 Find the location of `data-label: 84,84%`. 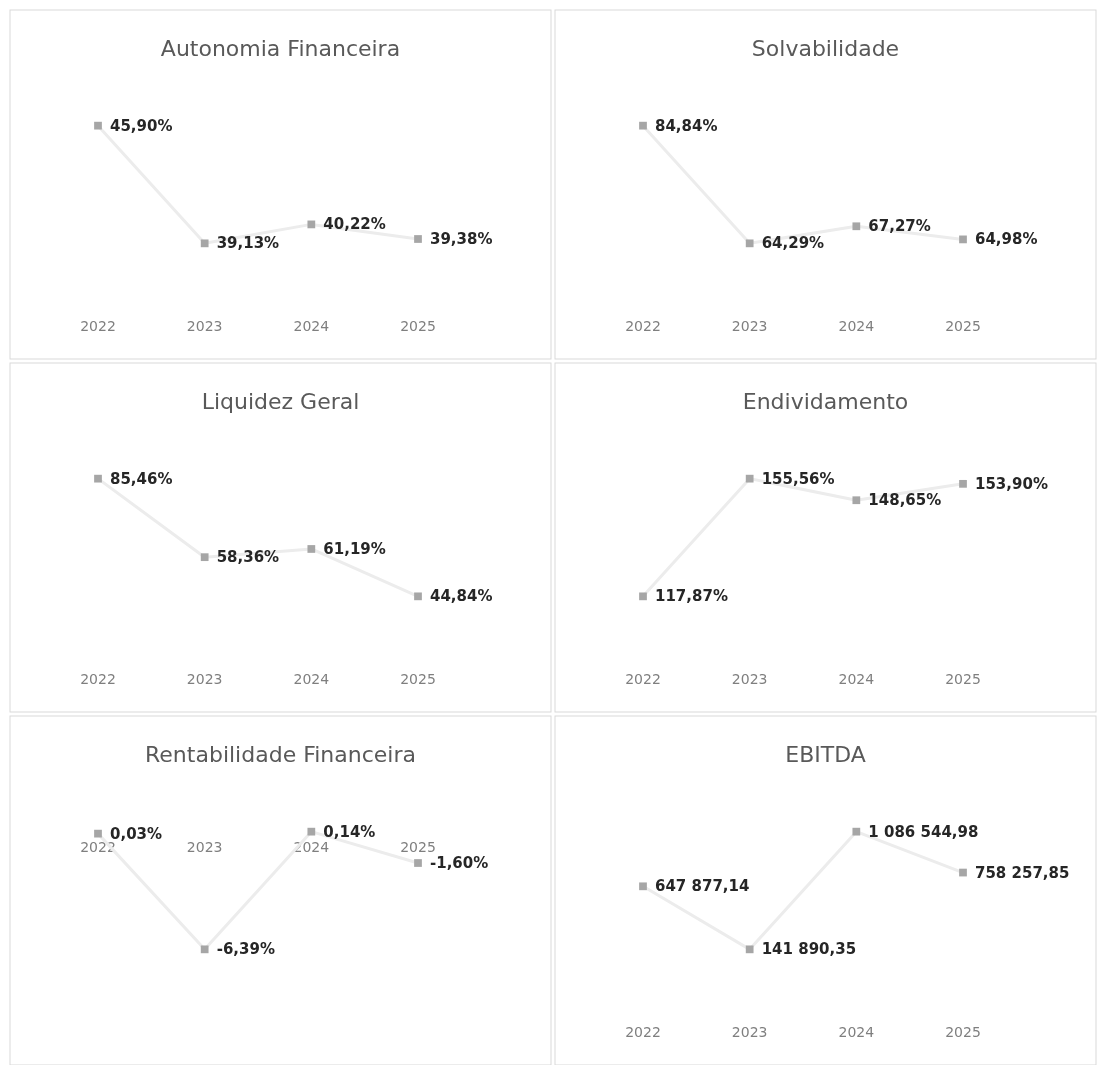

data-label: 84,84% is located at coordinates (686, 125).